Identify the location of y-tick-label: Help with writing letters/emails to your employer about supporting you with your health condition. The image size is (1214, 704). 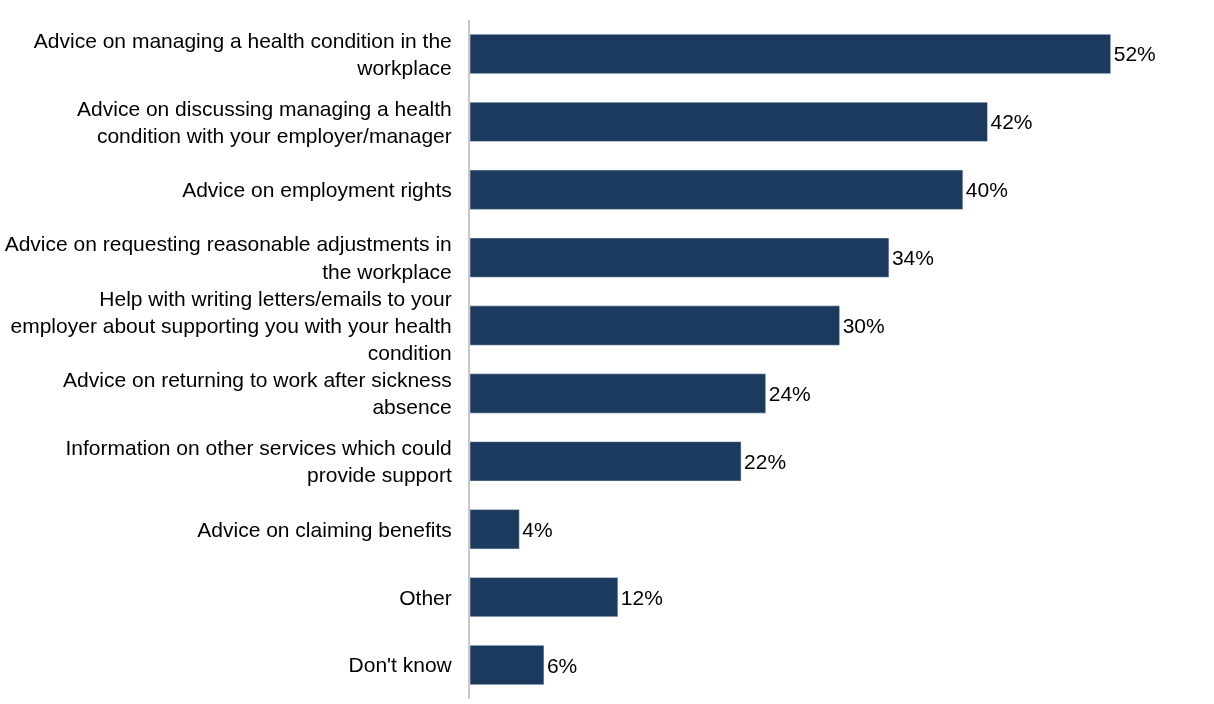
(231, 325).